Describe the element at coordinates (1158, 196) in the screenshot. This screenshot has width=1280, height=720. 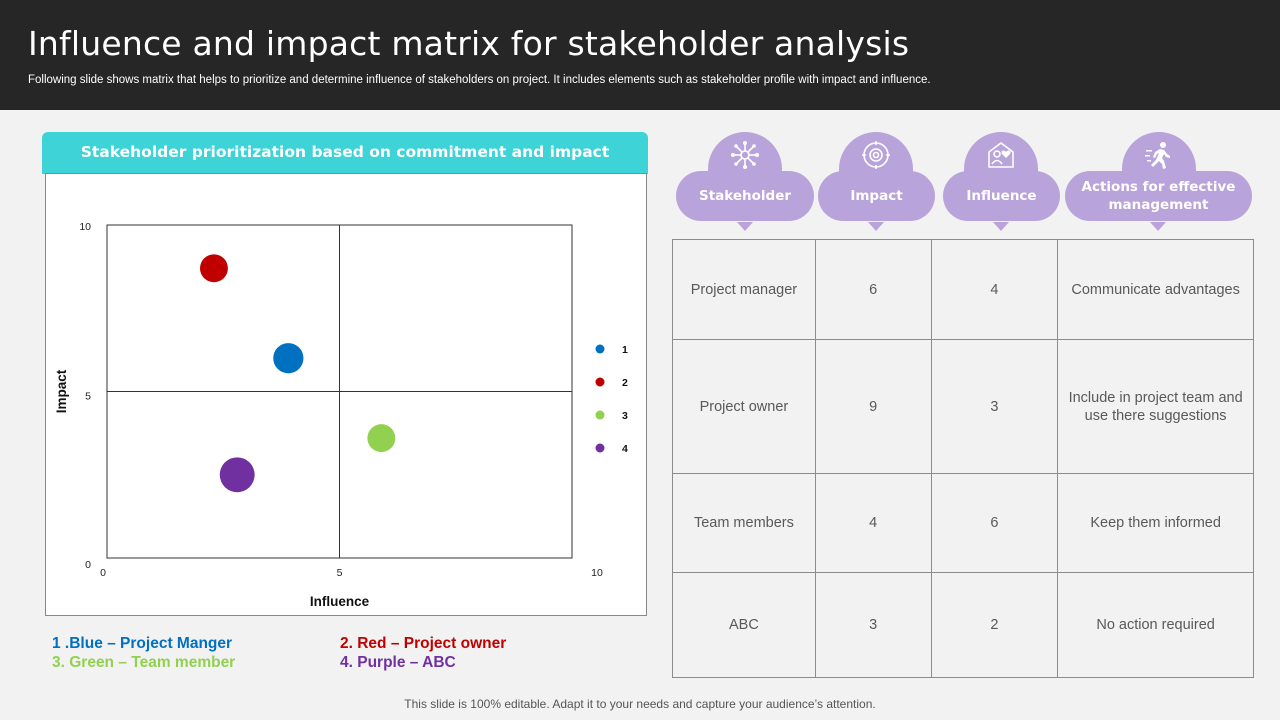
I see `column-header-label: Actions for effective management` at that location.